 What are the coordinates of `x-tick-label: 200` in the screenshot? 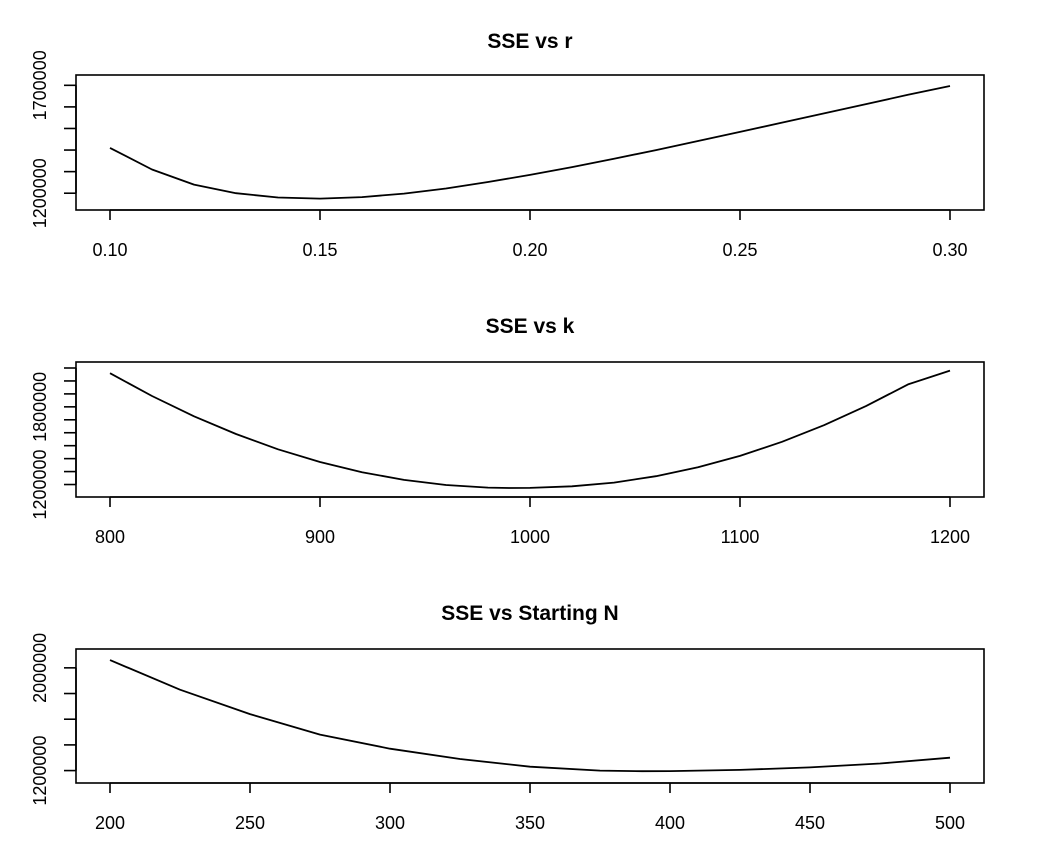 It's located at (110, 823).